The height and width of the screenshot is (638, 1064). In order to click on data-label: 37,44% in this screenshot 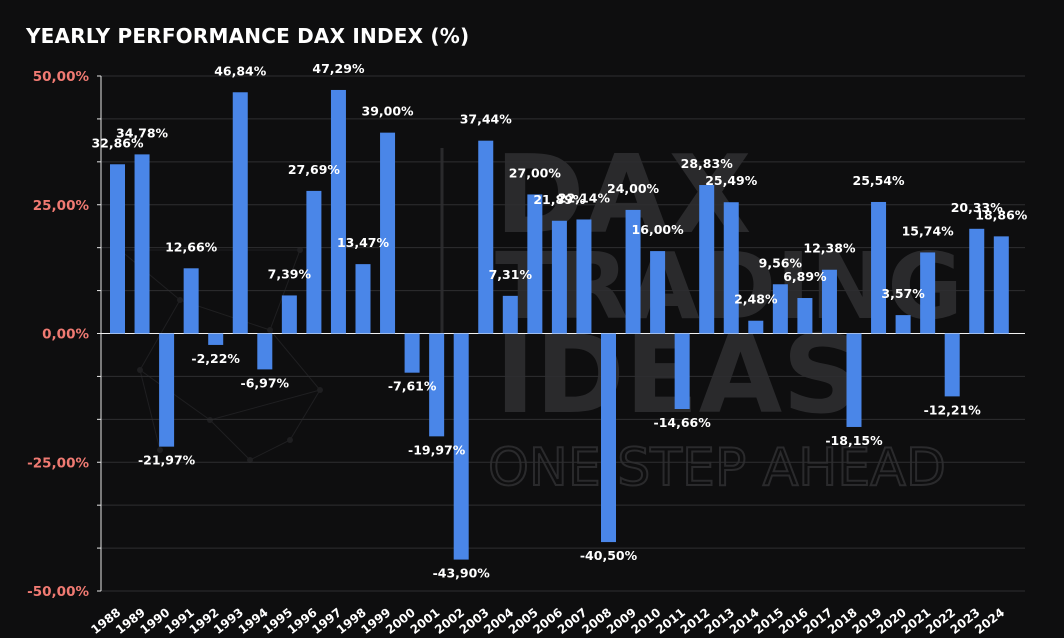, I will do `click(486, 119)`.